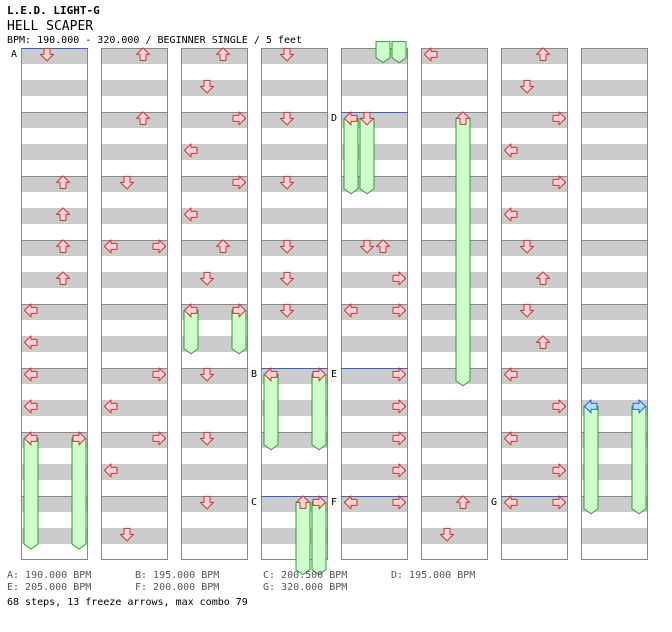 Image resolution: width=672 pixels, height=632 pixels. What do you see at coordinates (214, 304) in the screenshot?
I see `chart-column` at bounding box center [214, 304].